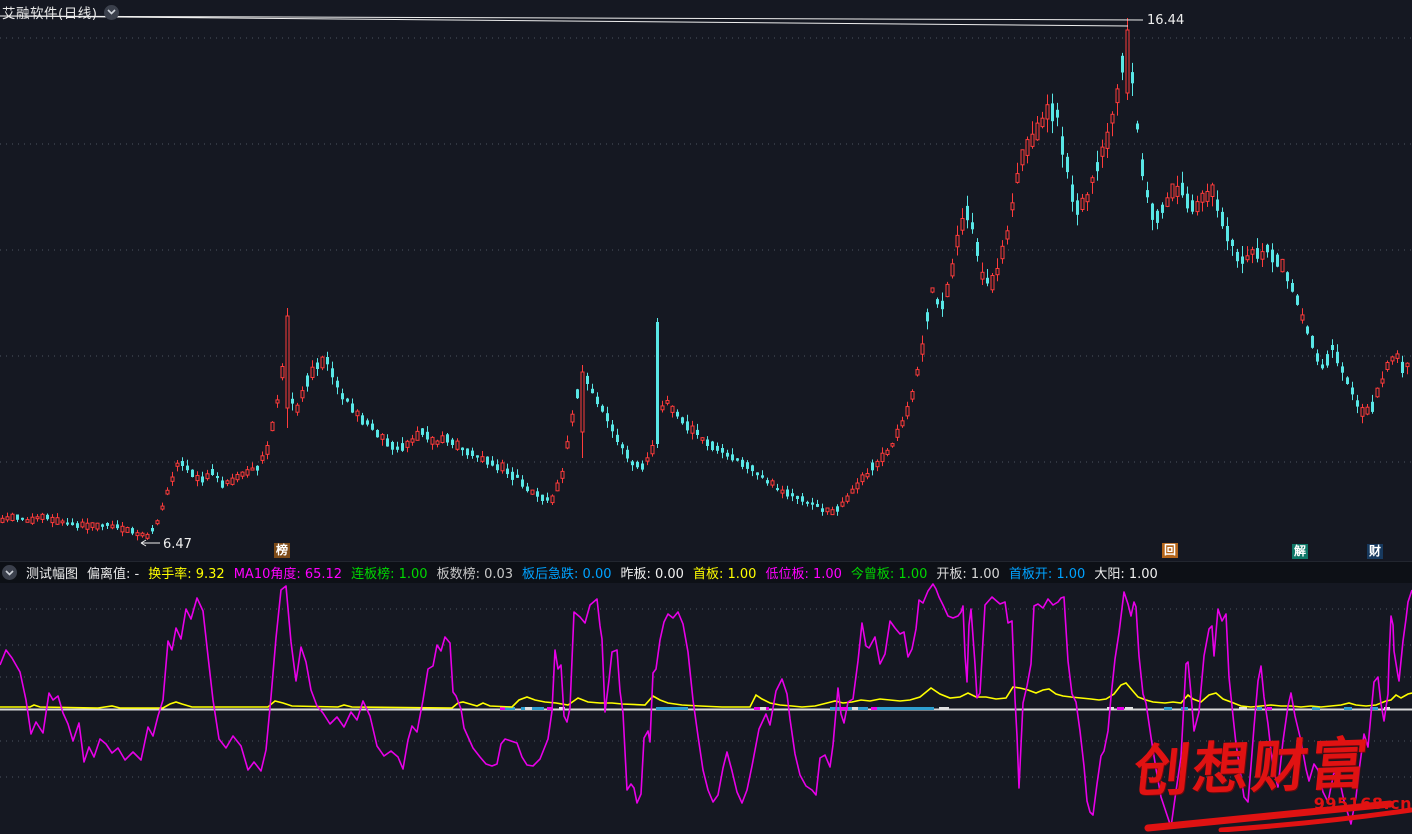  Describe the element at coordinates (1047, 574) in the screenshot. I see `indicator-field: 首板开: 1.00` at that location.